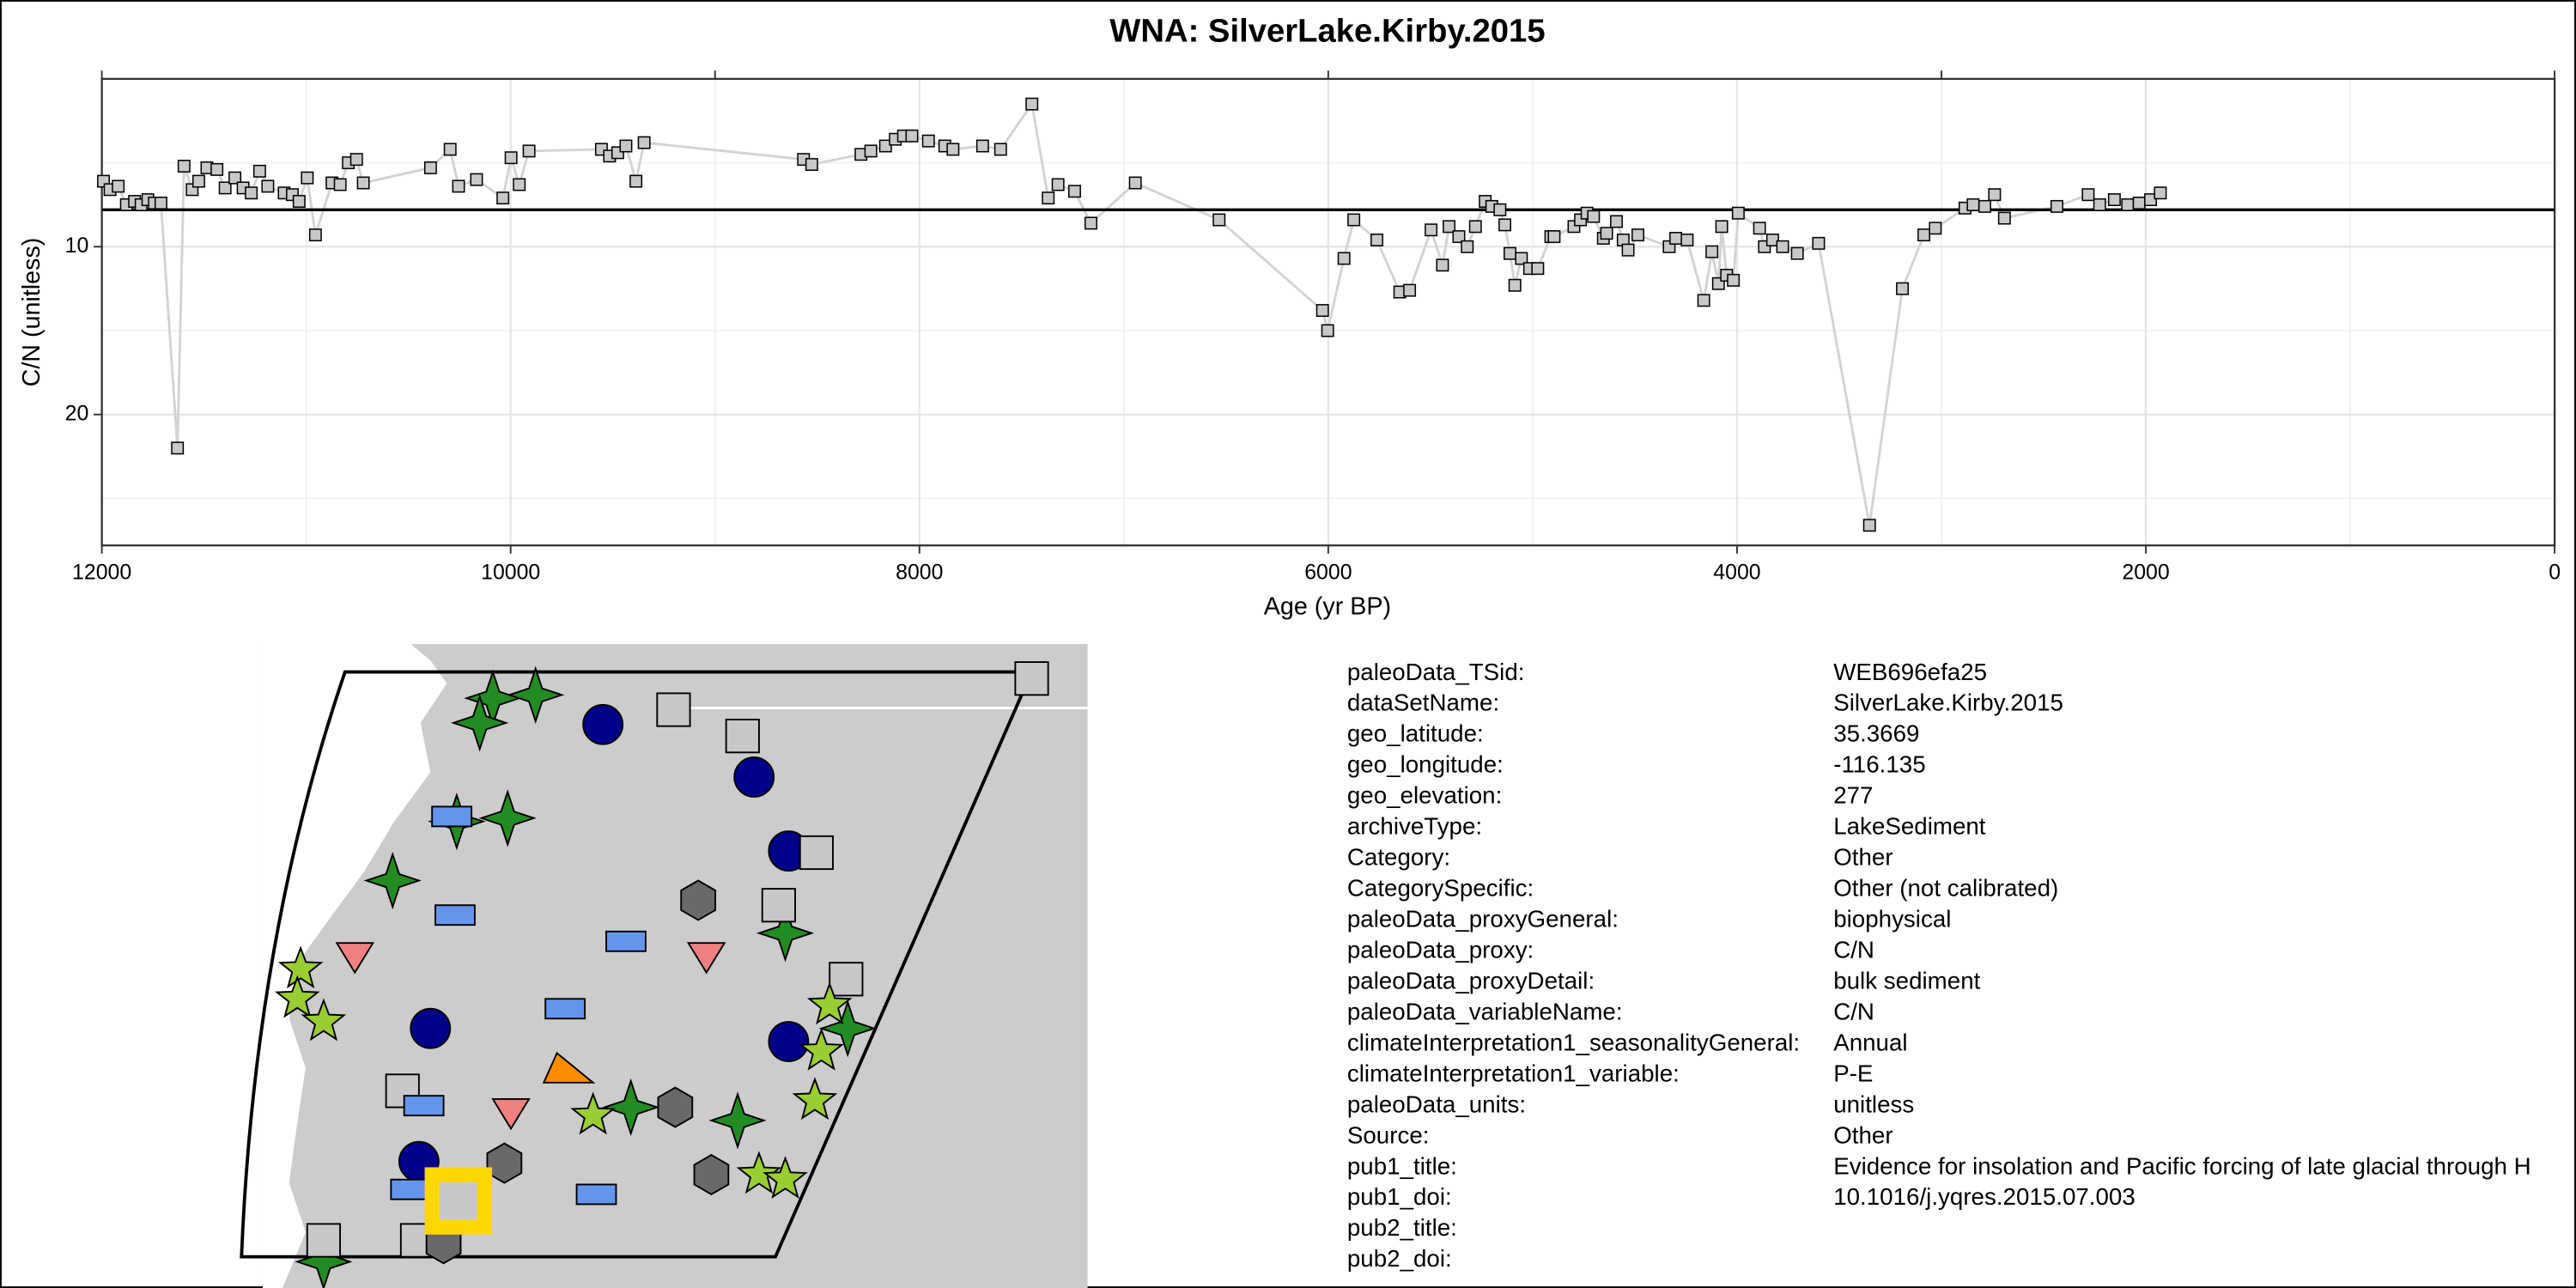  What do you see at coordinates (1415, 733) in the screenshot?
I see `field-name: geo_latitude:` at bounding box center [1415, 733].